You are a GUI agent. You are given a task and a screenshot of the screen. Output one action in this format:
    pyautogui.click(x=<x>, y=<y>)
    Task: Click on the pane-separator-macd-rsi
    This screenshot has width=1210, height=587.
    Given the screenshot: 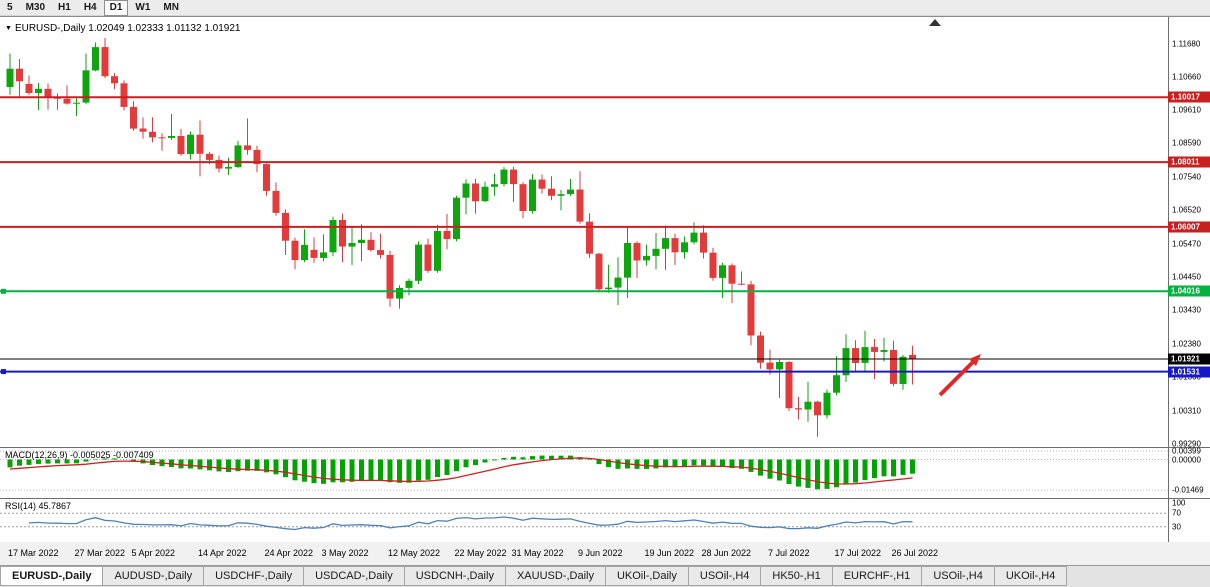 What is the action you would take?
    pyautogui.click(x=605, y=498)
    